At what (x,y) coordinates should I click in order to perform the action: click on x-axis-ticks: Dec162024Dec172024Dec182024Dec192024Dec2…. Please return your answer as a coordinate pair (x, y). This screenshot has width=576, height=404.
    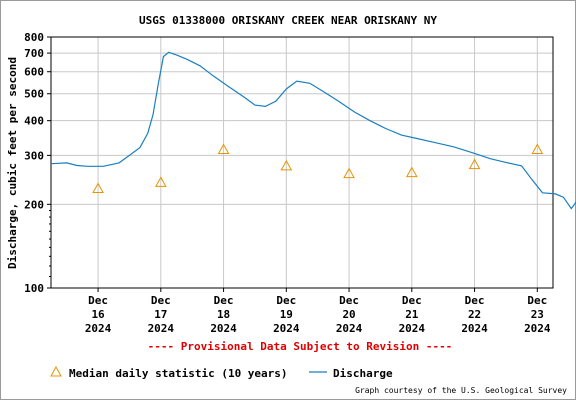
    Looking at the image, I should click on (318, 311).